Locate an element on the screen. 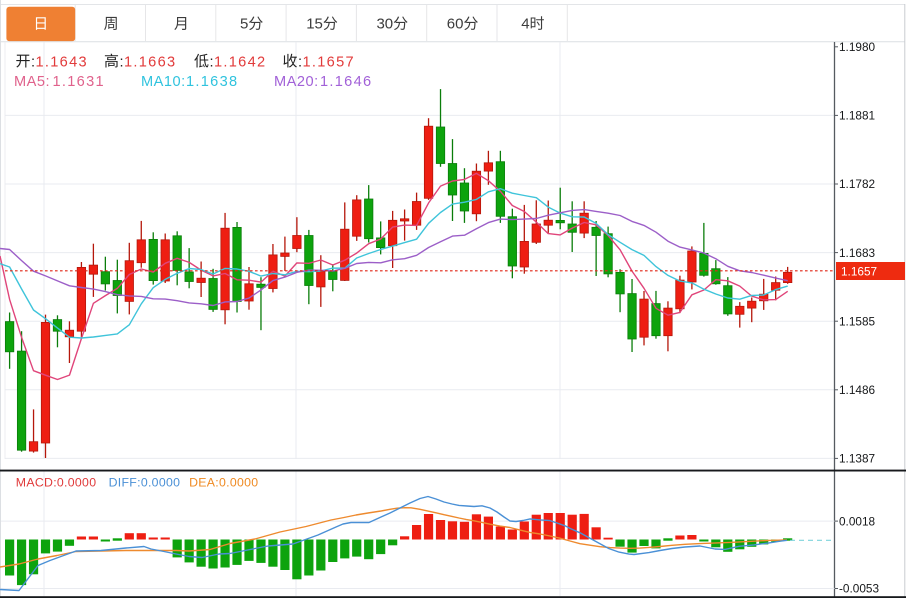  svg-text: 1.1782 is located at coordinates (857, 184).